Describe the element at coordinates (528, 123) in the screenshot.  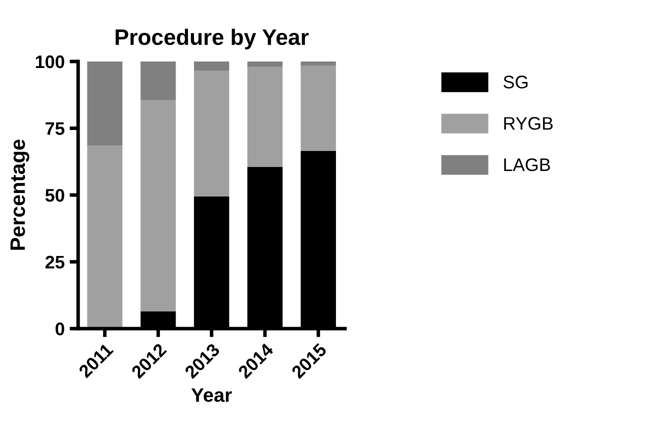
I see `legend-label: RYGB` at that location.